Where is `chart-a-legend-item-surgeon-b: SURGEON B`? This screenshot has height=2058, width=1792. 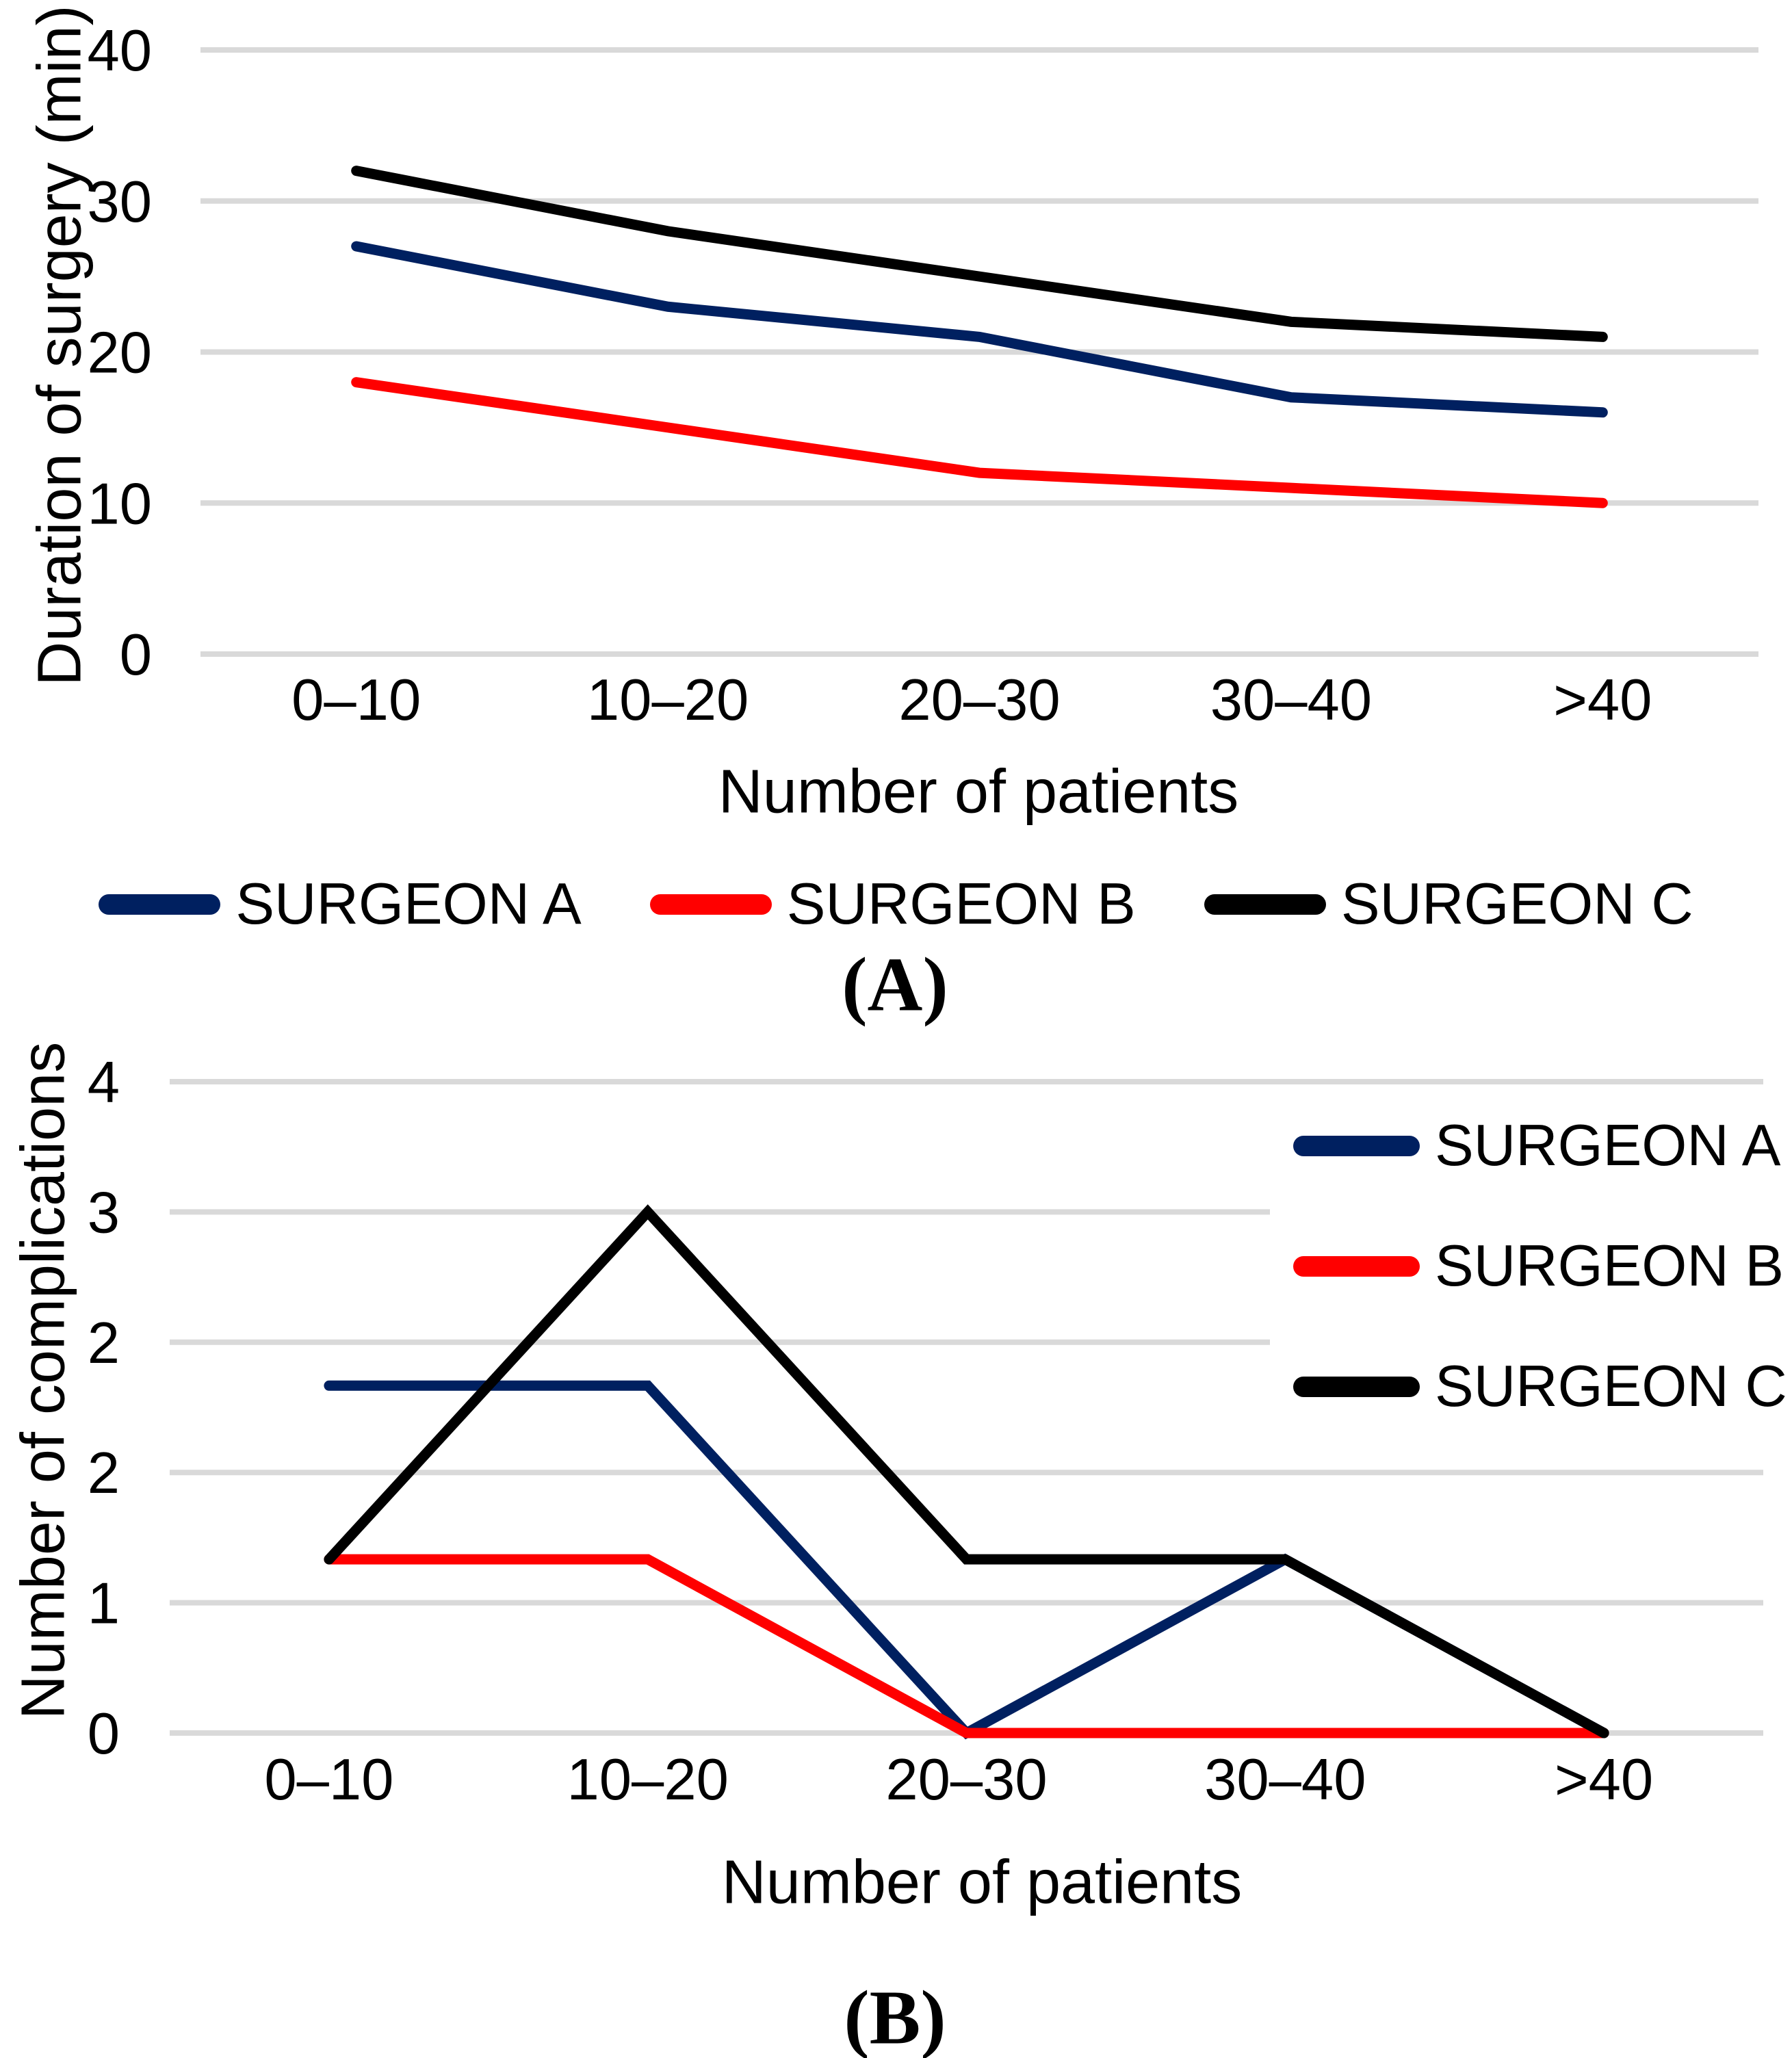 chart-a-legend-item-surgeon-b: SURGEON B is located at coordinates (892, 905).